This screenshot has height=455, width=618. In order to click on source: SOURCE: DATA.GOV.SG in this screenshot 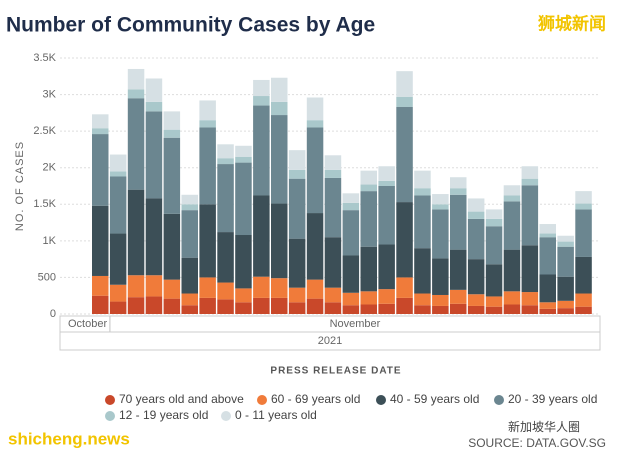, I will do `click(537, 443)`.